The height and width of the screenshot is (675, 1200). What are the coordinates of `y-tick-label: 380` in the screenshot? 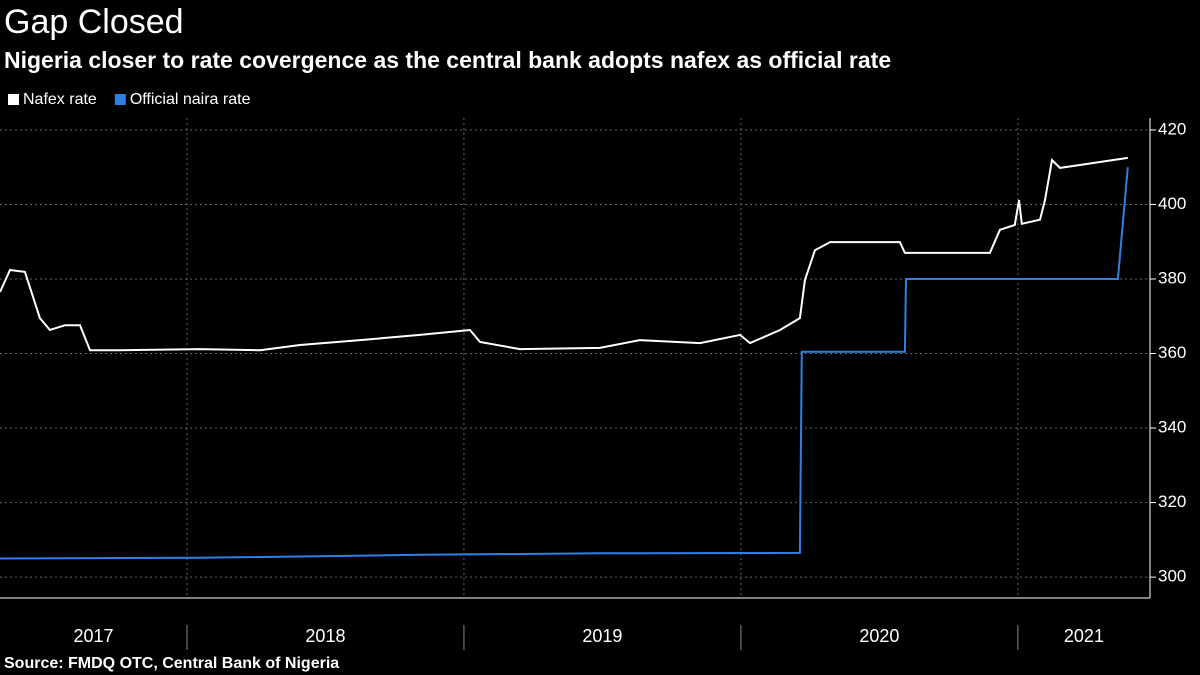 It's located at (1172, 277).